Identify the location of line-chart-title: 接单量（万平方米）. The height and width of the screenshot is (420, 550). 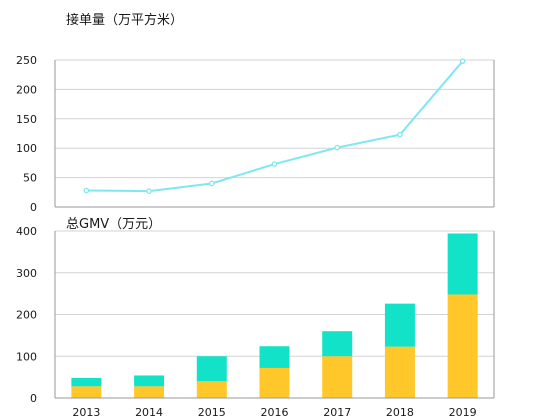
(124, 20).